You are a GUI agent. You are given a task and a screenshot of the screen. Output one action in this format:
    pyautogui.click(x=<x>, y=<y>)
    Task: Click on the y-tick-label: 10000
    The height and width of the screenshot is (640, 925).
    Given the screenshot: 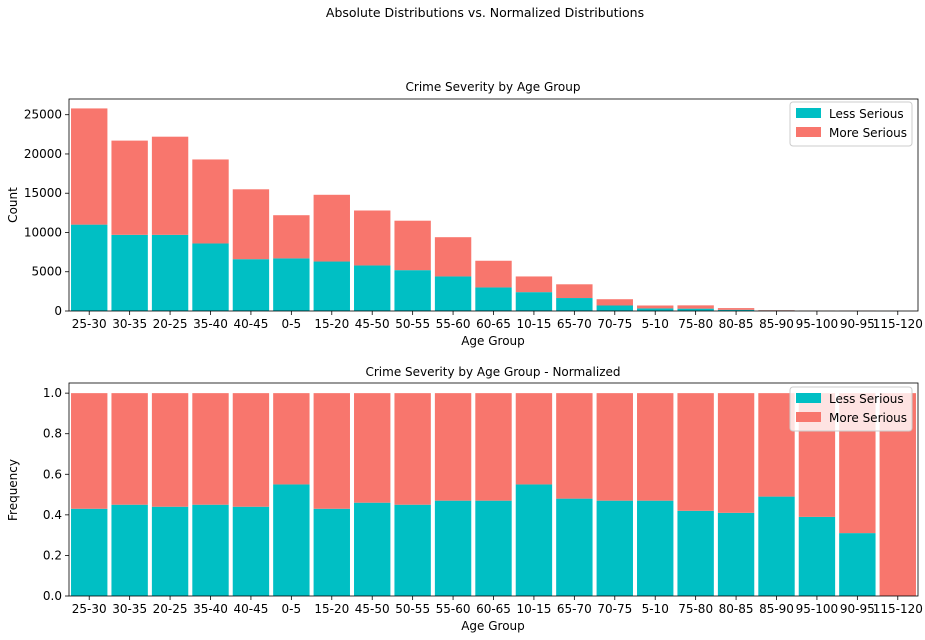 What is the action you would take?
    pyautogui.click(x=43, y=232)
    